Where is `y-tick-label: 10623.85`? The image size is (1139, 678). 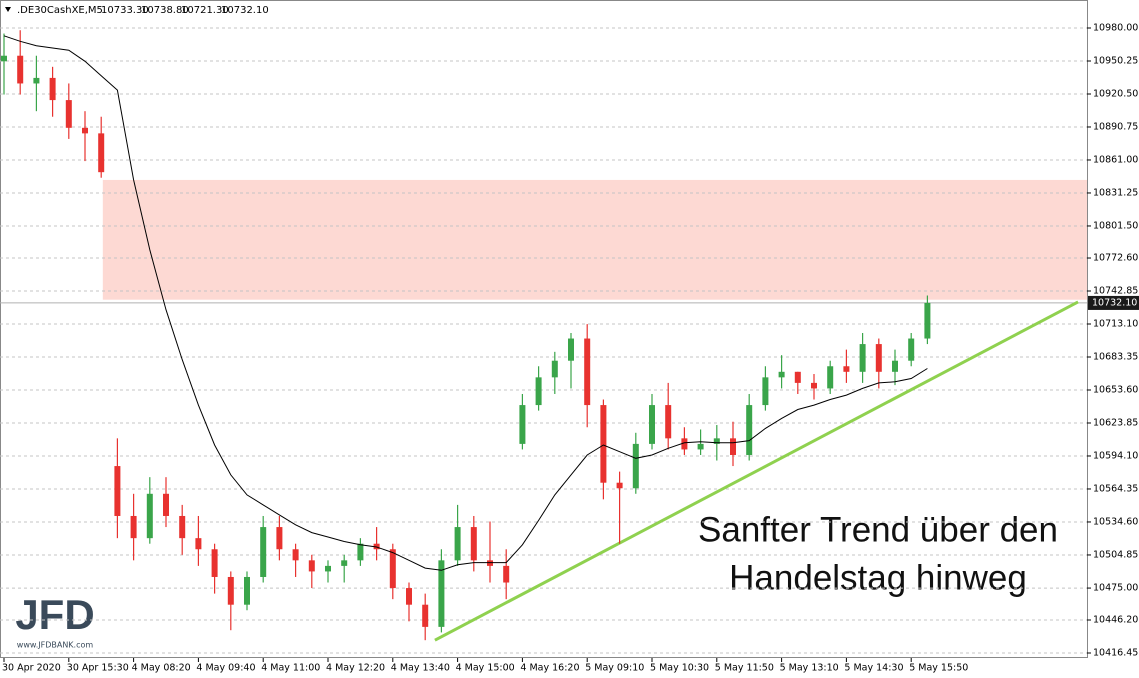 y-tick-label: 10623.85 is located at coordinates (1115, 422).